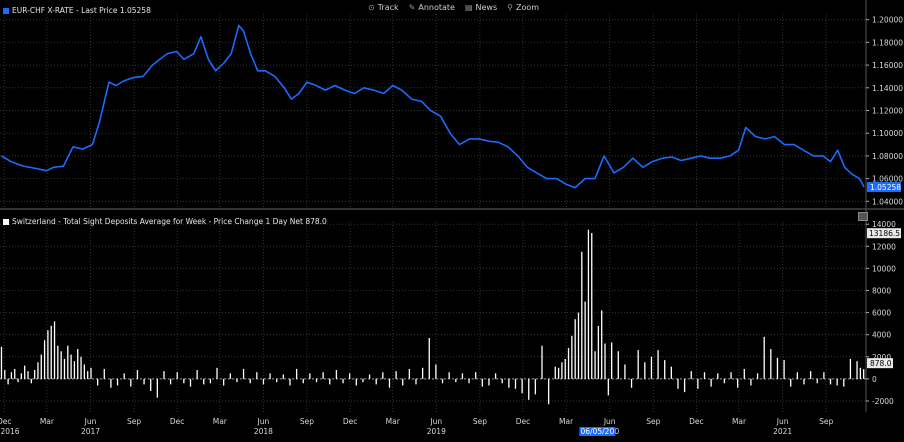 Image resolution: width=904 pixels, height=442 pixels. I want to click on deposits-tick-label: 6000, so click(881, 313).